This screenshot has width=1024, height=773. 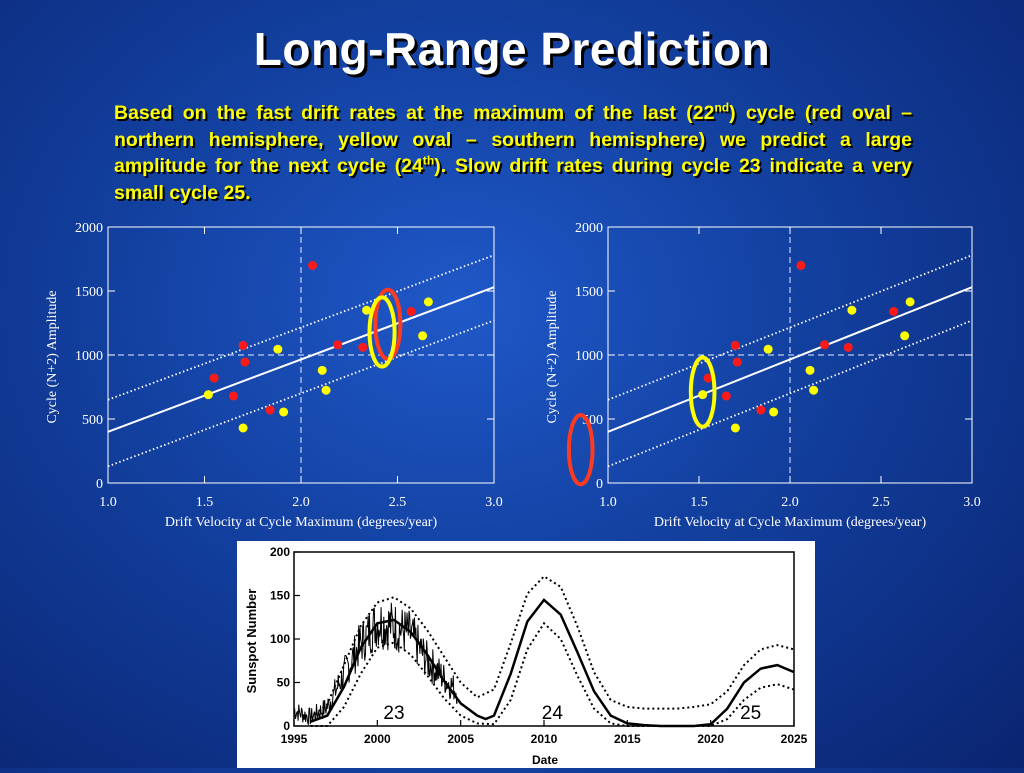 What do you see at coordinates (627, 739) in the screenshot?
I see `x-tick-label: 2015` at bounding box center [627, 739].